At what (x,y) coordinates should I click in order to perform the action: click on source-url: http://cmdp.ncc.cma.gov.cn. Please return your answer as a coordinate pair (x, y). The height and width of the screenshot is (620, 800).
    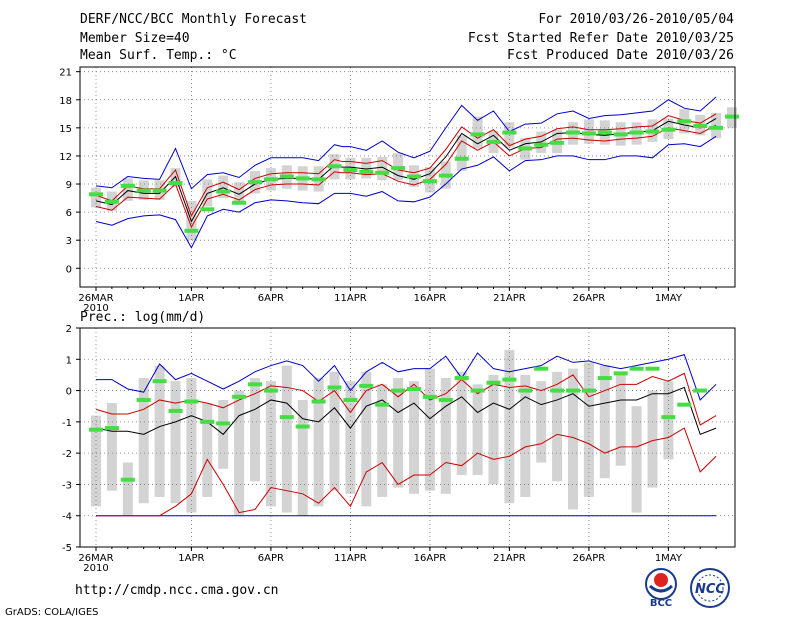
    Looking at the image, I should click on (177, 590).